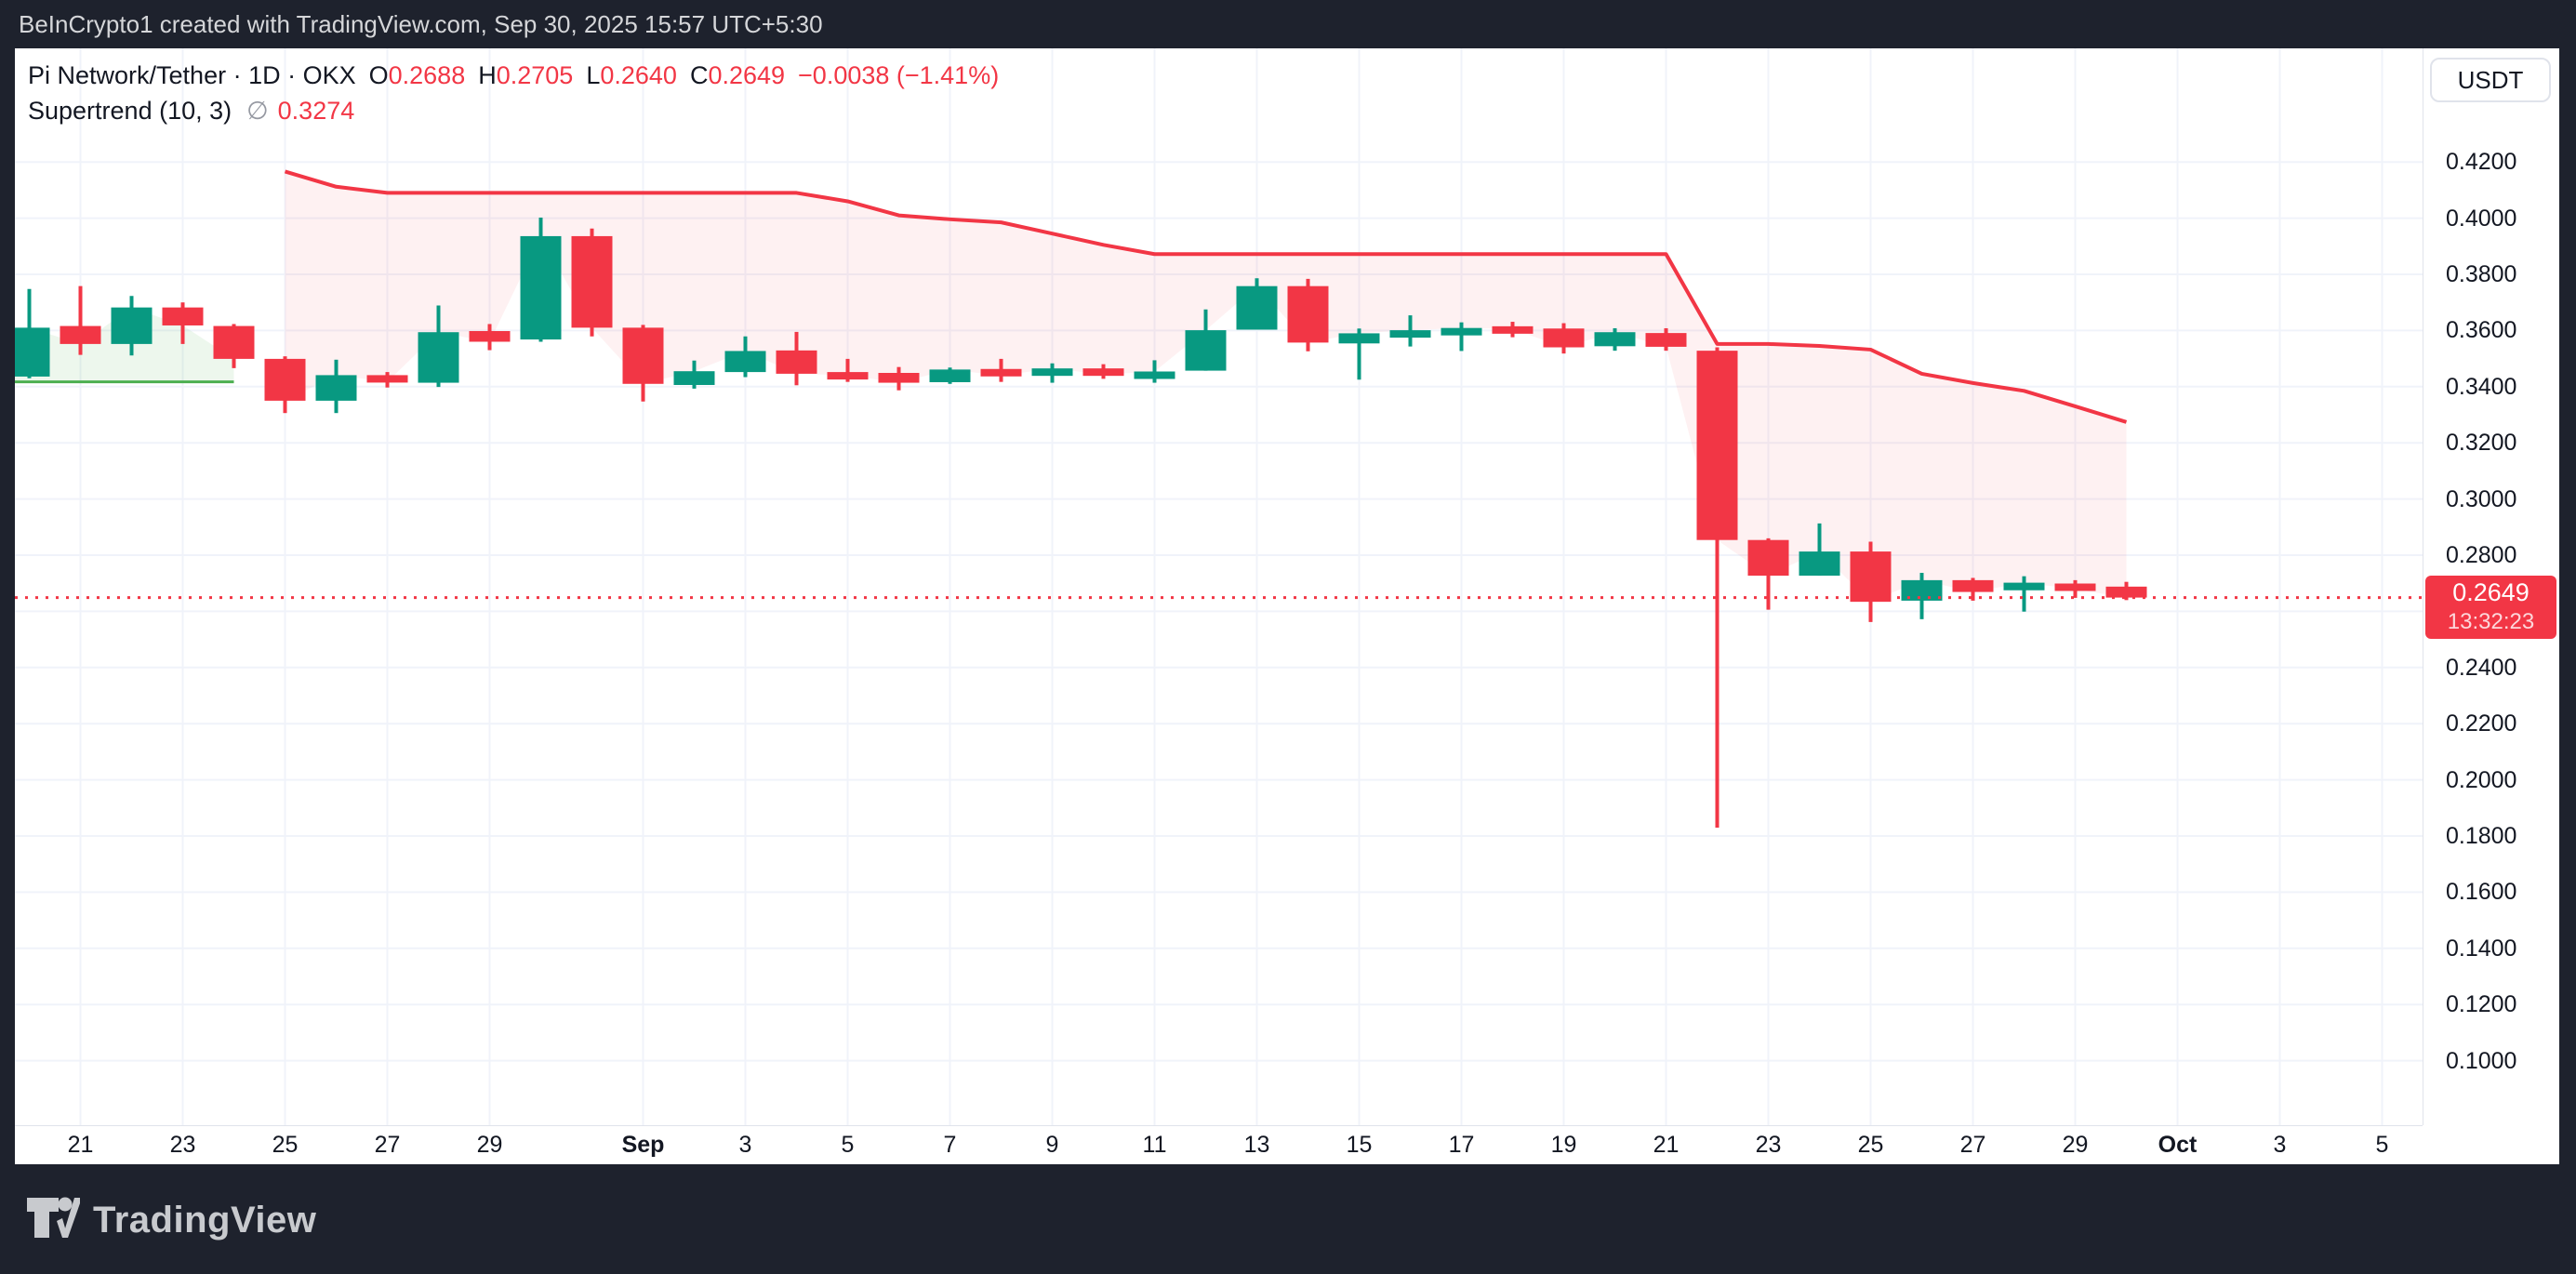  Describe the element at coordinates (1256, 1145) in the screenshot. I see `time-axis-label: 13` at that location.